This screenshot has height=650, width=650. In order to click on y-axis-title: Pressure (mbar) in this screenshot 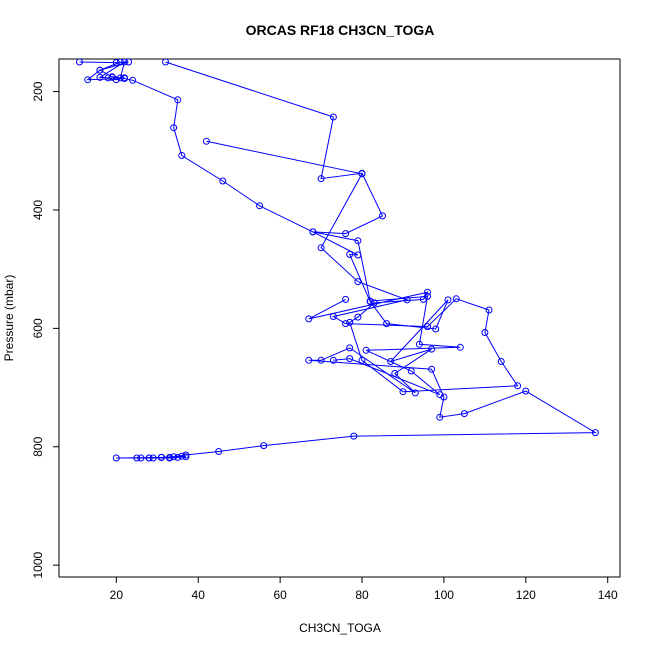, I will do `click(9, 318)`.